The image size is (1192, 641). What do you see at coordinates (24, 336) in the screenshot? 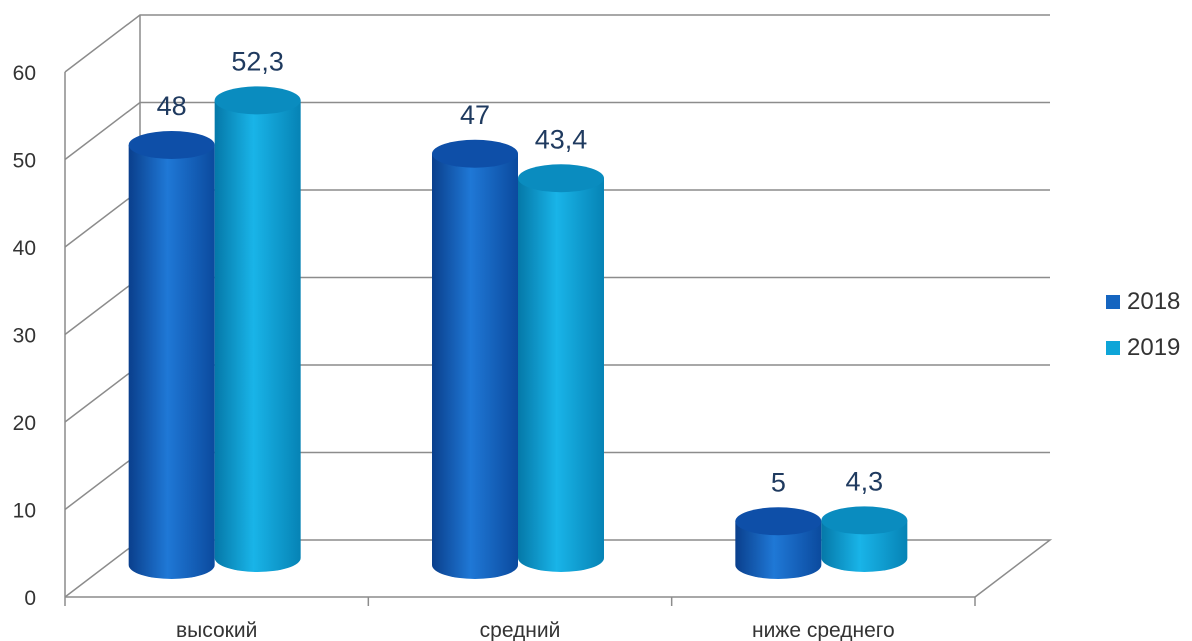
I see `y-tick-label: 30` at bounding box center [24, 336].